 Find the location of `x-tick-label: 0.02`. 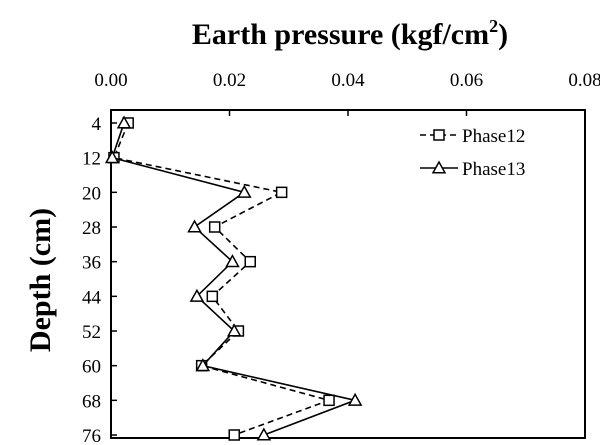

x-tick-label: 0.02 is located at coordinates (229, 80).